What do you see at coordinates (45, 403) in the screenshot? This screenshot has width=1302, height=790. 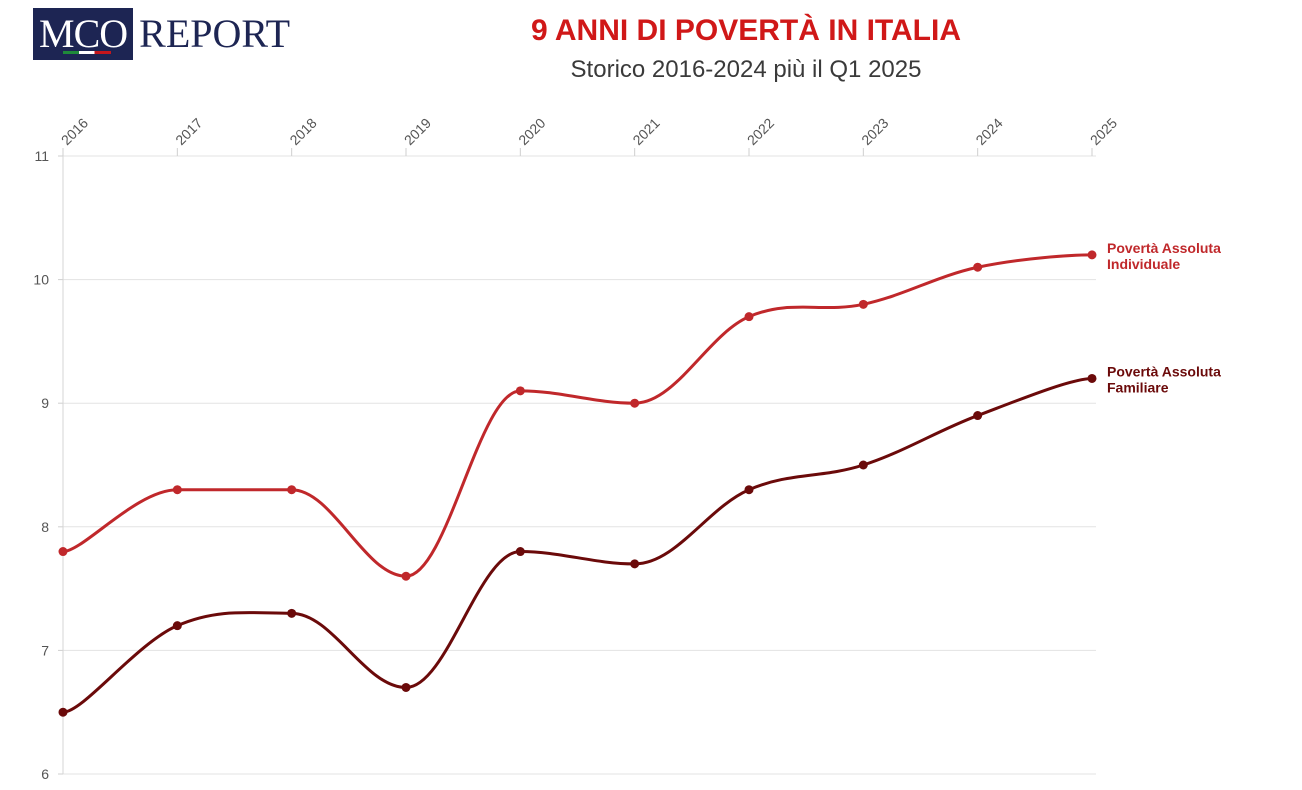 I see `y-tick-label: 9` at bounding box center [45, 403].